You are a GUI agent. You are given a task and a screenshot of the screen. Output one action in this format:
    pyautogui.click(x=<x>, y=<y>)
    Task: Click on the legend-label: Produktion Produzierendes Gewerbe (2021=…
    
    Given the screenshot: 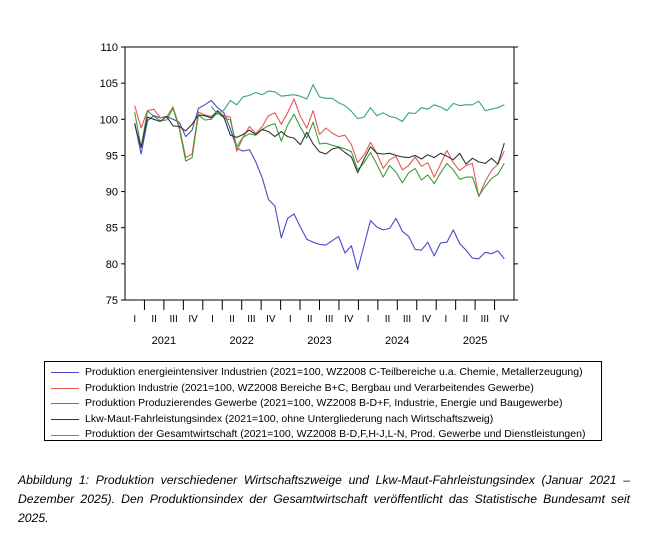 What is the action you would take?
    pyautogui.click(x=324, y=403)
    